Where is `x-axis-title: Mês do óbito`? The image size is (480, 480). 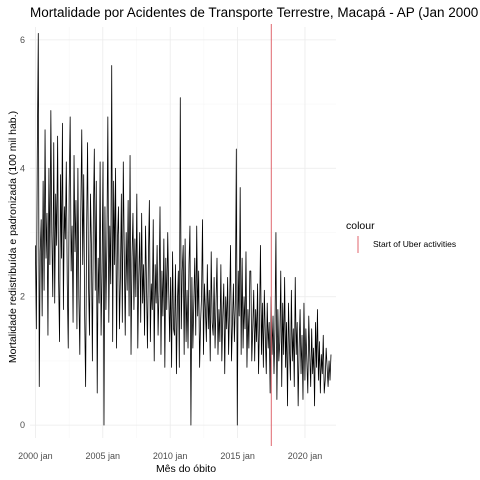
x-axis-title: Mês do óbito is located at coordinates (186, 469).